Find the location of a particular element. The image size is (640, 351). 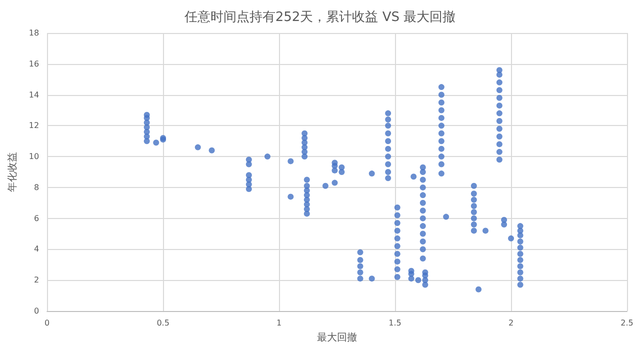

x-tick-label: 1 is located at coordinates (279, 323).